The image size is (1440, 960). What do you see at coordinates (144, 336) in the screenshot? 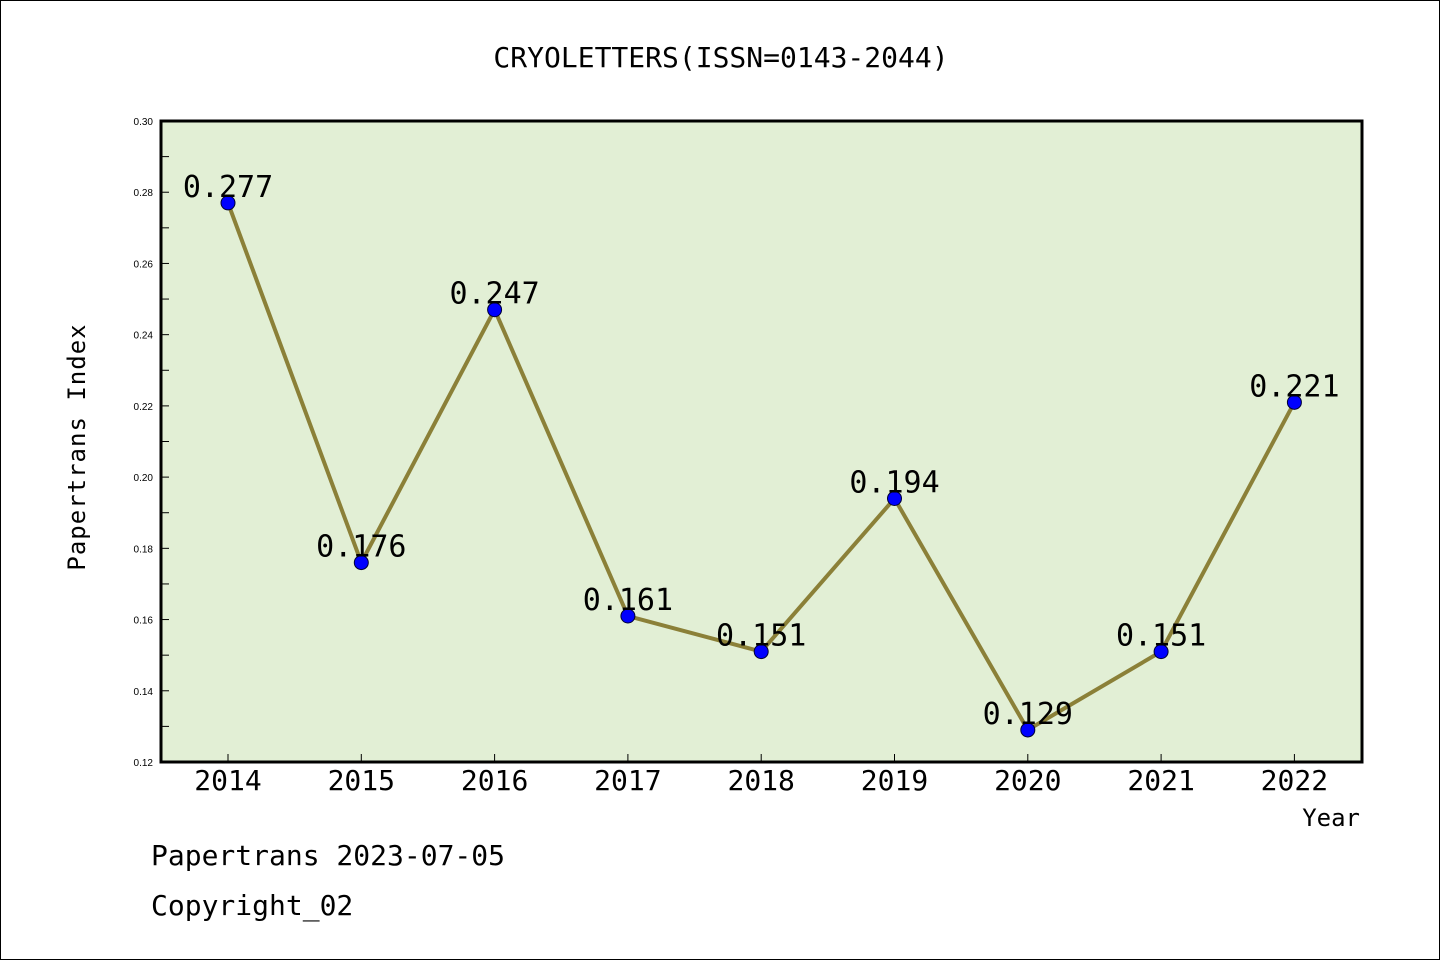
I see `y-tick-label: 0.24` at bounding box center [144, 336].